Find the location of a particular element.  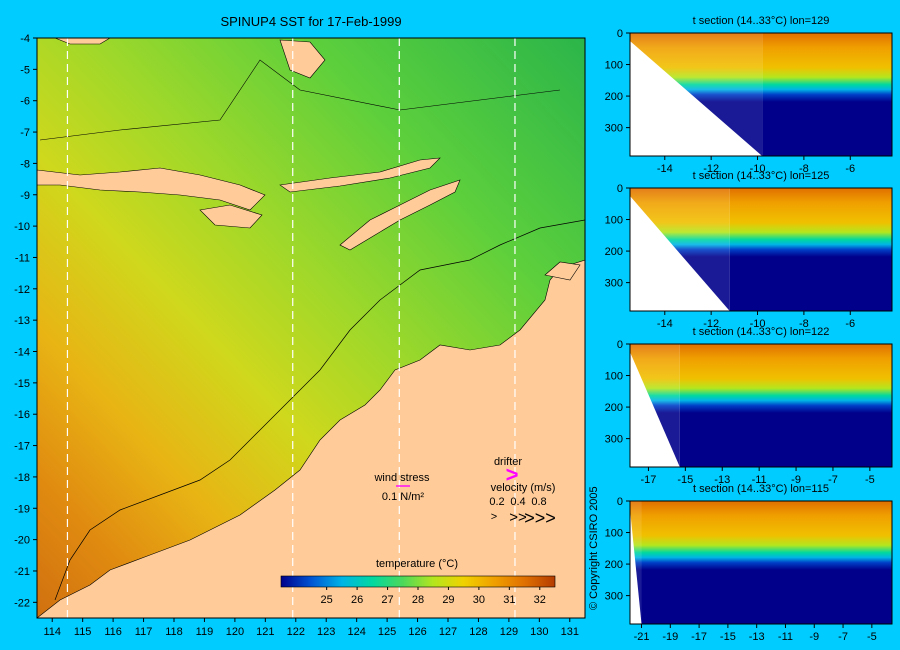

borneo-coast is located at coordinates (82, 41).